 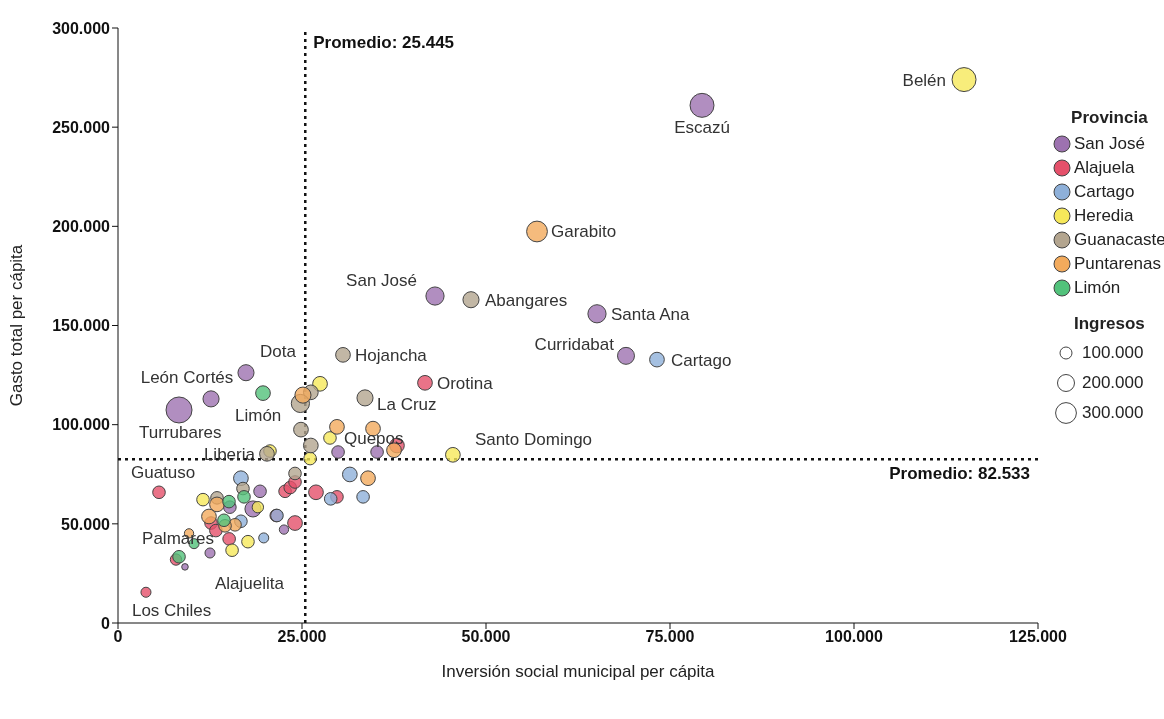 I want to click on y-tick-label: 100.000, so click(x=81, y=425).